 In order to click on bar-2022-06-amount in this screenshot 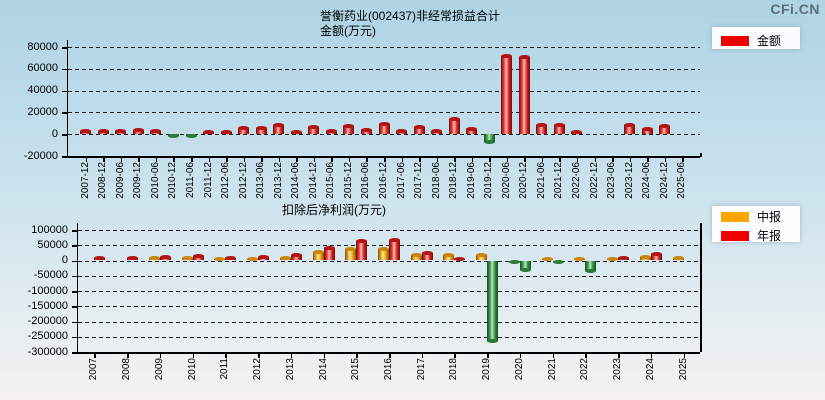, I will do `click(577, 132)`.